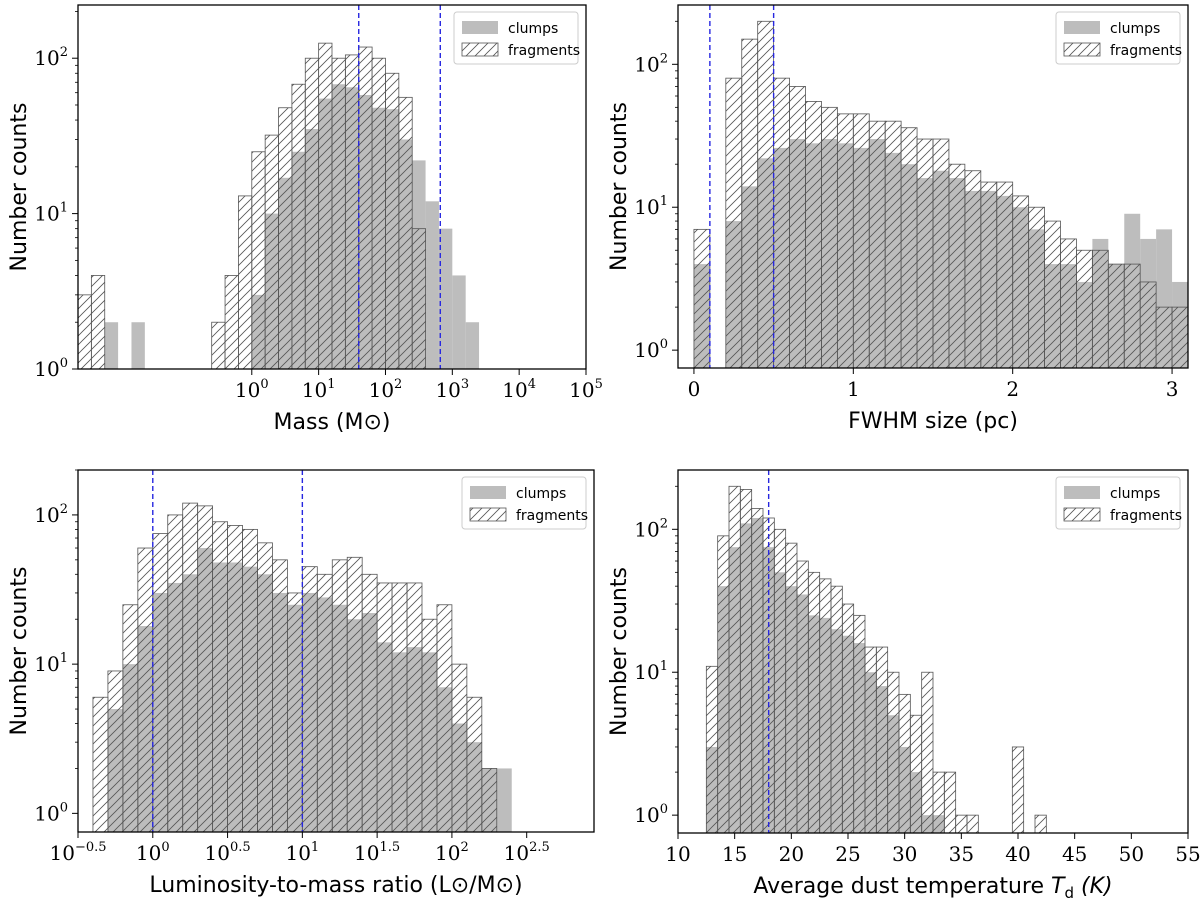 The height and width of the screenshot is (910, 1200). Describe the element at coordinates (1074, 854) in the screenshot. I see `x-tick-label: 45` at that location.